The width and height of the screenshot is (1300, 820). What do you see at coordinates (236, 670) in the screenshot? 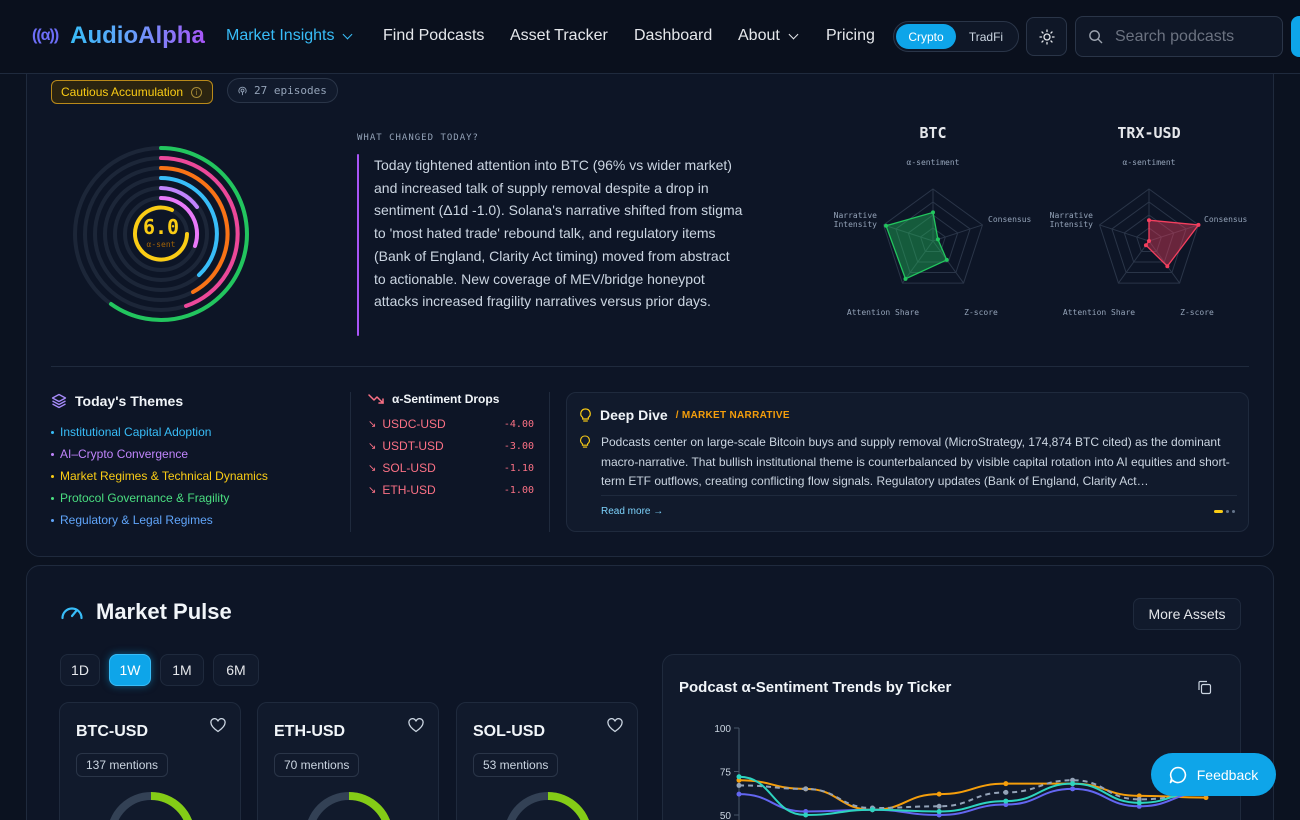
I see `range-6m: 6M` at bounding box center [236, 670].